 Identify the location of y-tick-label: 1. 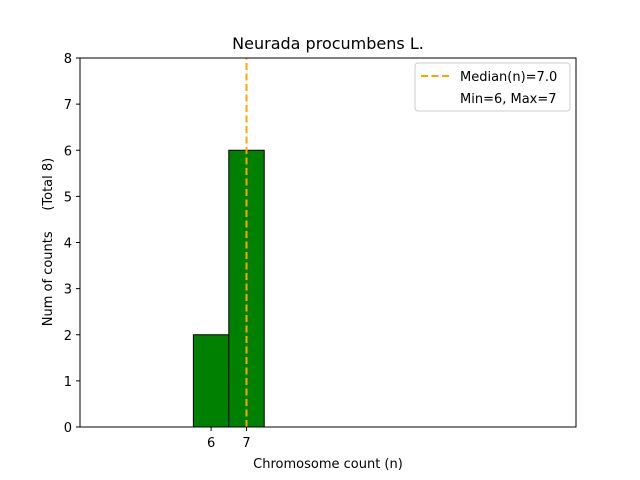
(68, 382).